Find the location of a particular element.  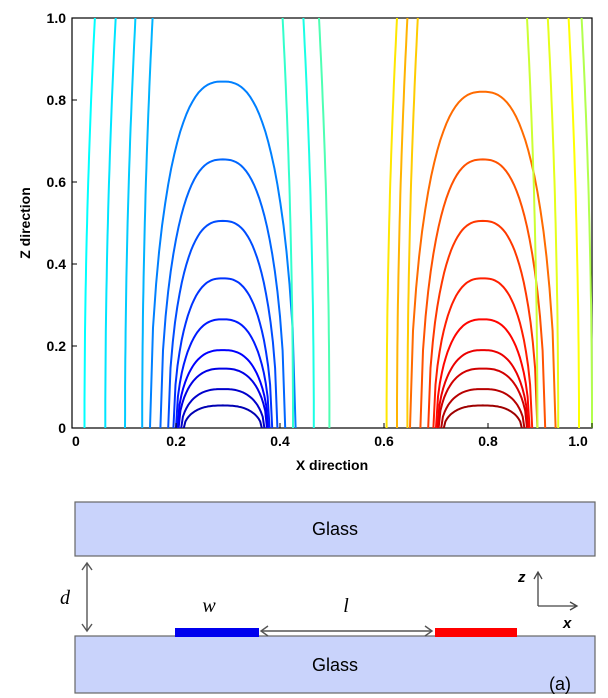

top-glass-plate is located at coordinates (335, 529).